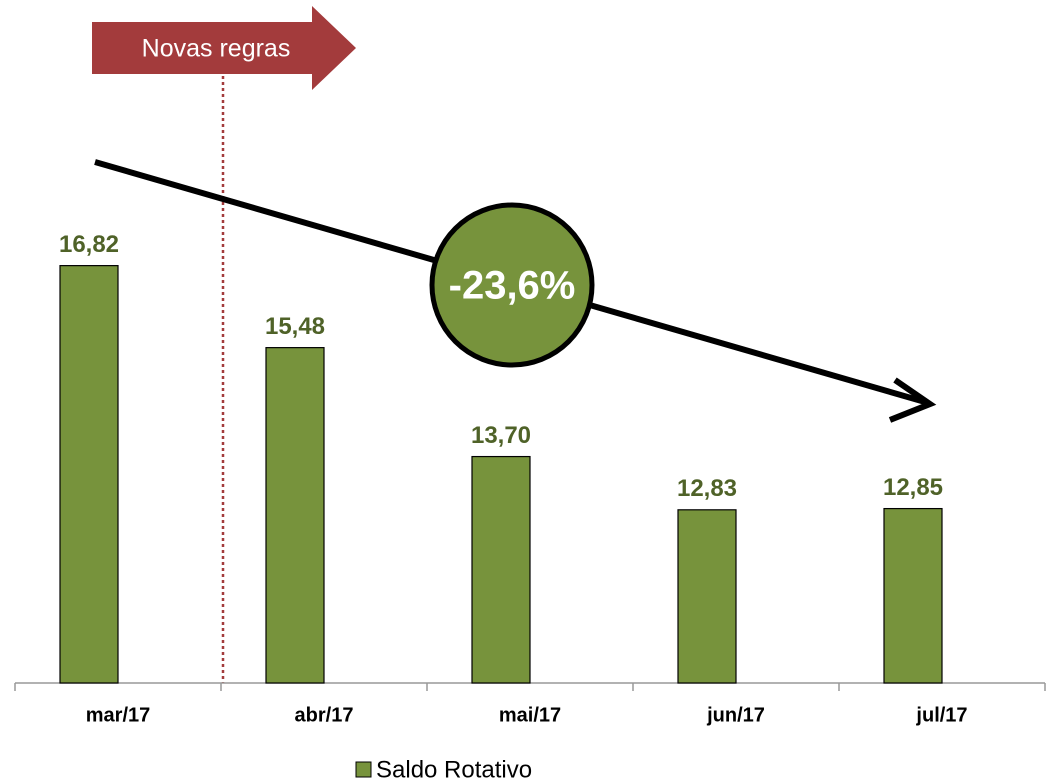 This screenshot has width=1049, height=784. What do you see at coordinates (454, 769) in the screenshot?
I see `legend-label: Saldo Rotativo` at bounding box center [454, 769].